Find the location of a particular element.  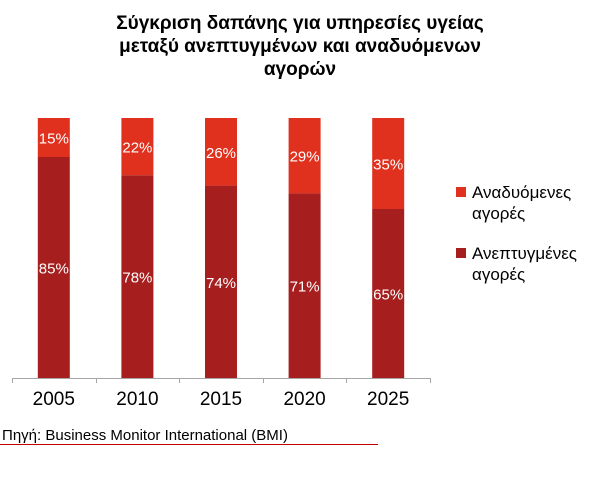

data-label-developed-2025: 65% is located at coordinates (388, 295).